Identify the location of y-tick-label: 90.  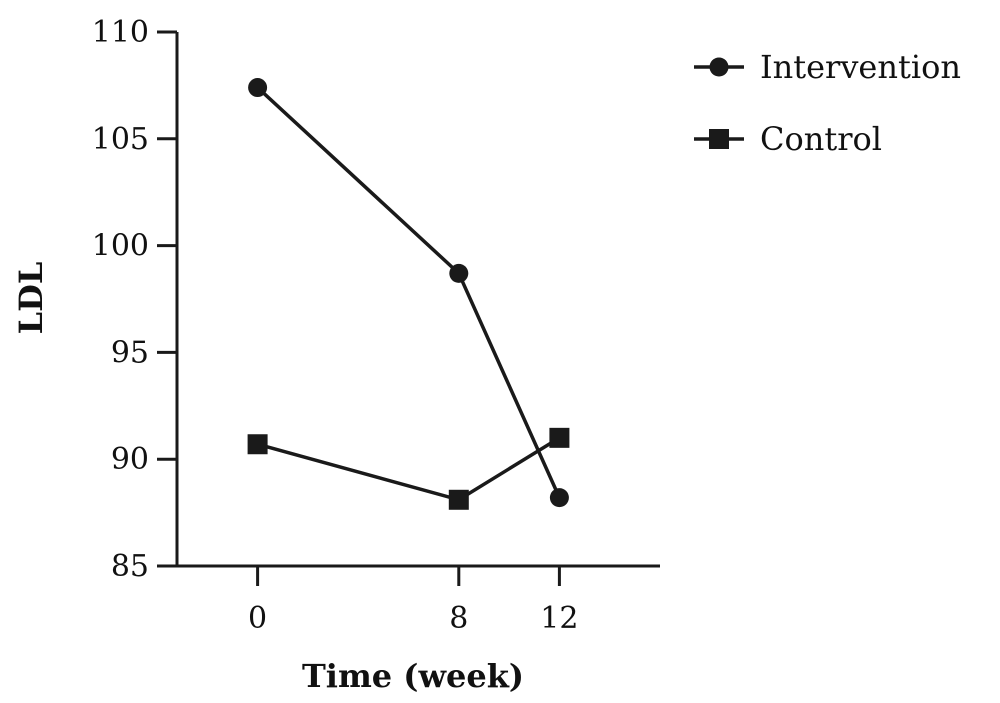
(130, 459).